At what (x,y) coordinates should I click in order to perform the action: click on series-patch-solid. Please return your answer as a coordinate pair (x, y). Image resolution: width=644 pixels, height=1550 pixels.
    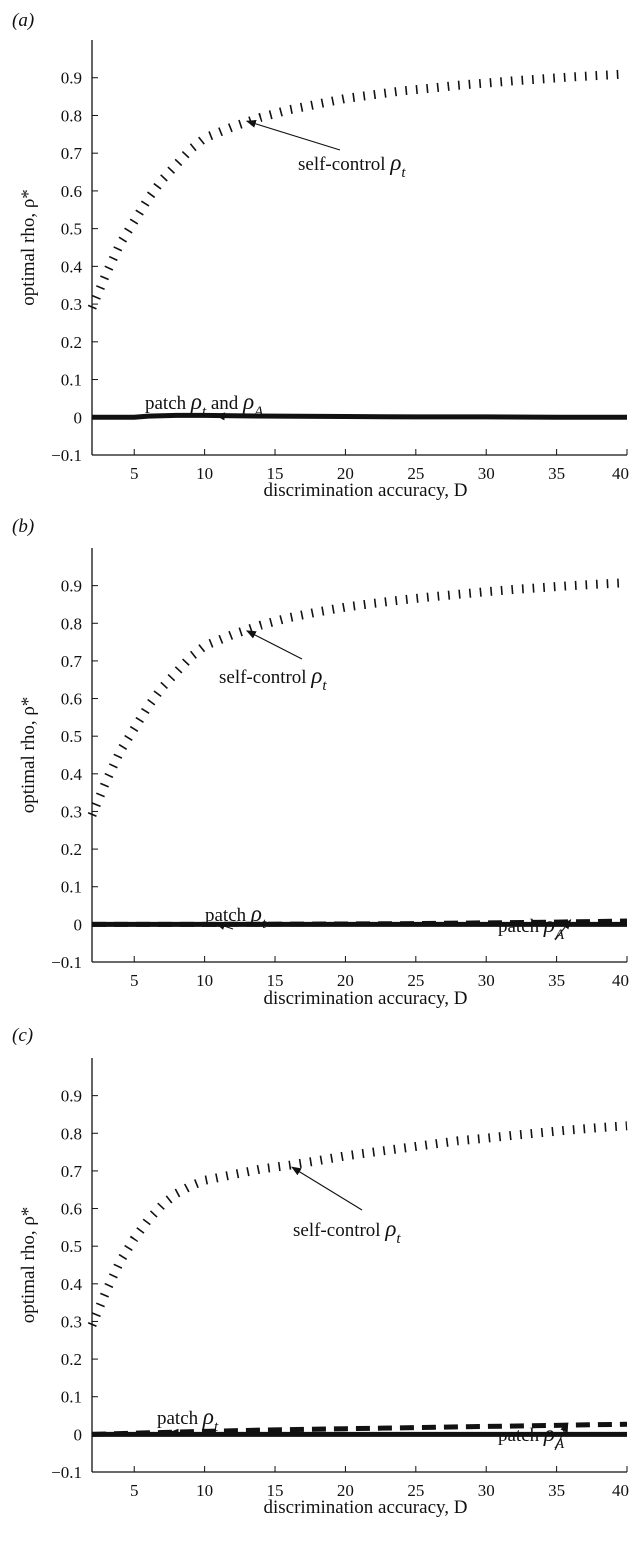
    Looking at the image, I should click on (359, 416).